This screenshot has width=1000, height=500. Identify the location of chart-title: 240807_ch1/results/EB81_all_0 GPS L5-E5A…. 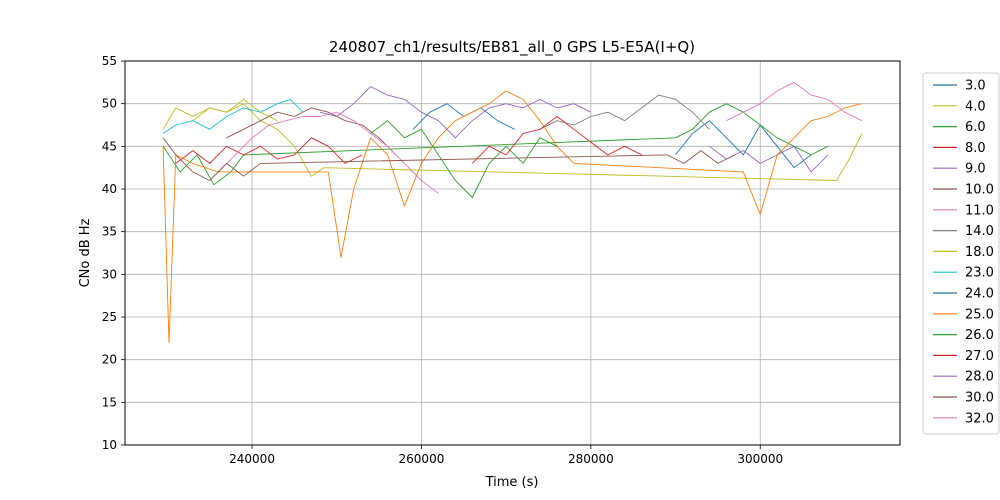
(512, 47).